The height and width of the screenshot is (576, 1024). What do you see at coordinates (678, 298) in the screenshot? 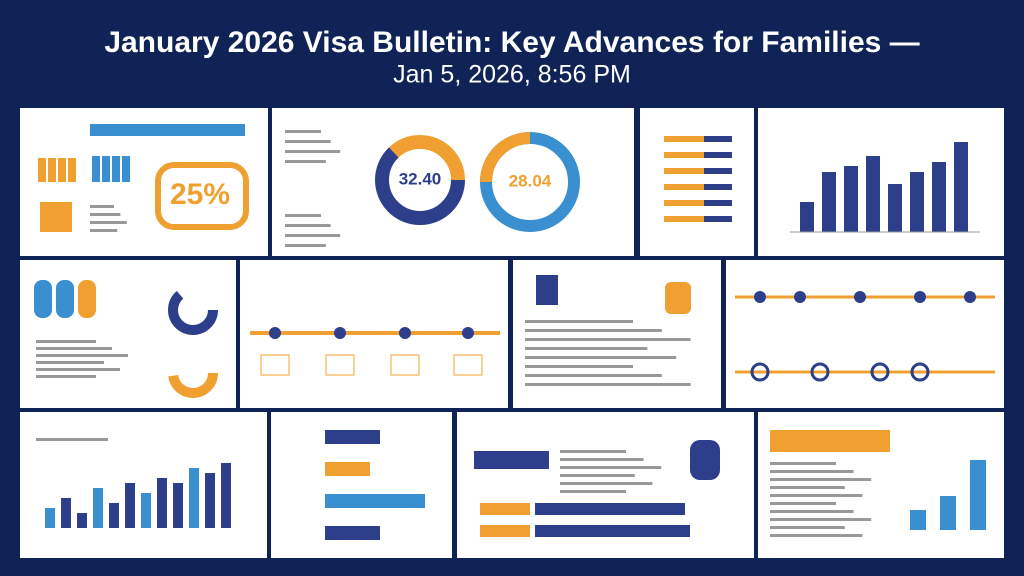
I see `logo` at bounding box center [678, 298].